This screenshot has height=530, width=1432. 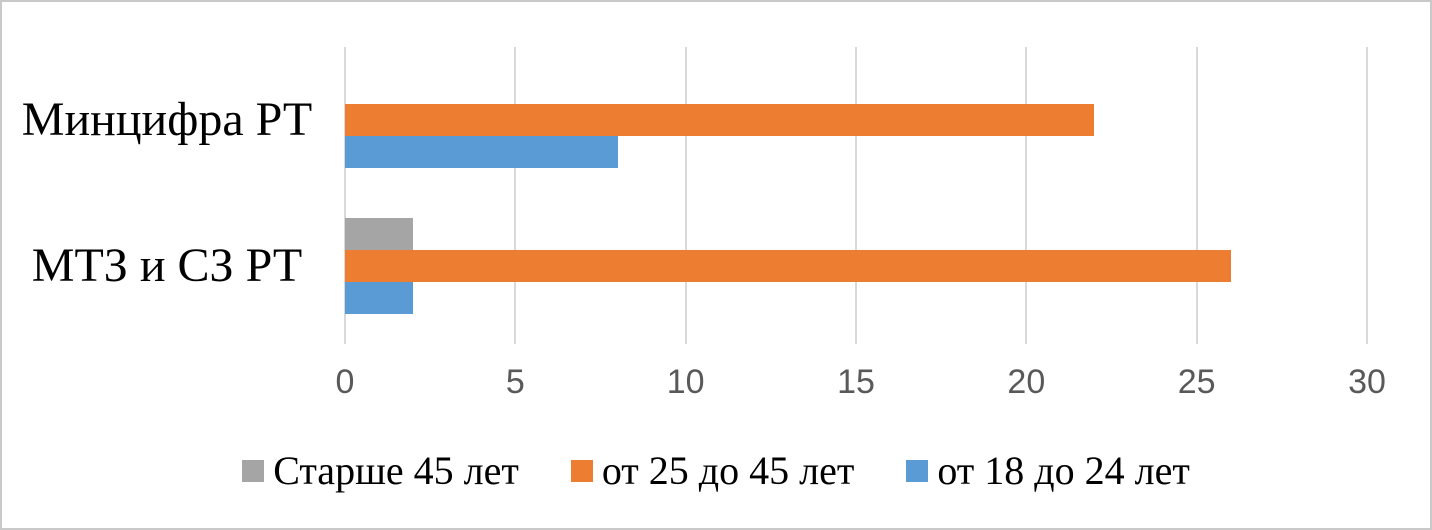 I want to click on x-tick-label: 20, so click(x=1026, y=382).